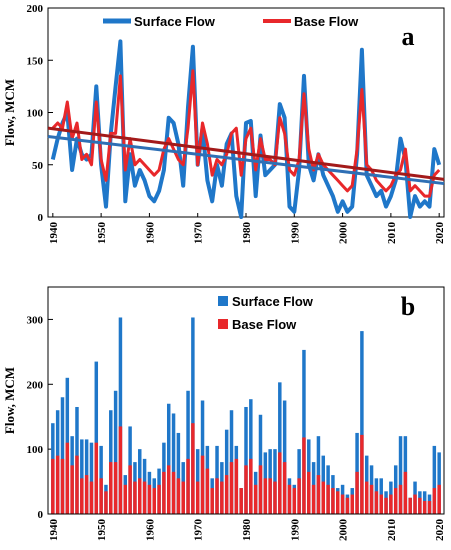  What do you see at coordinates (35, 9) in the screenshot?
I see `y-tick-label: 200` at bounding box center [35, 9].